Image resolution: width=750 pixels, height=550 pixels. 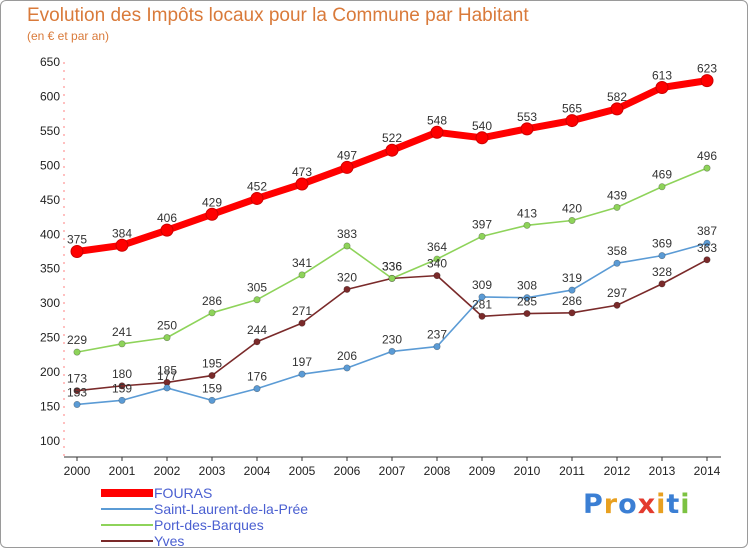 I want to click on data-label: 285, so click(x=527, y=302).